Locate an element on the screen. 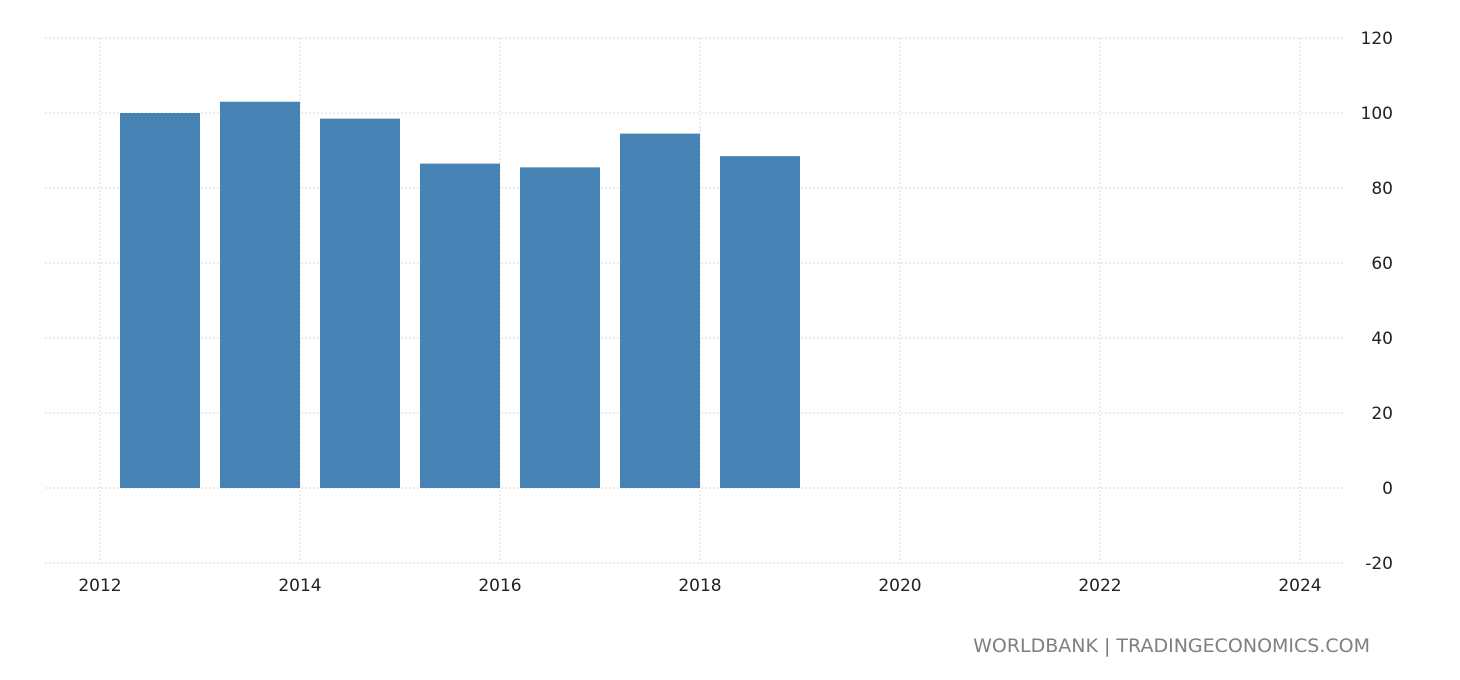  bar-2018 is located at coordinates (760, 322).